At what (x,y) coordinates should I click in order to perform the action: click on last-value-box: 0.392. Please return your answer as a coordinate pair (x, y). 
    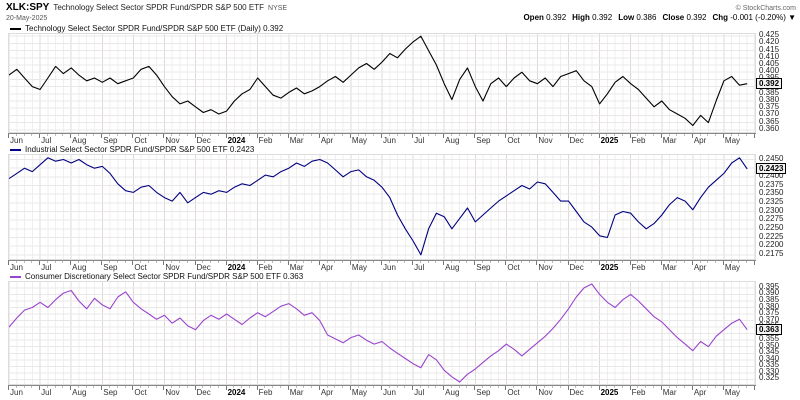
    Looking at the image, I should click on (769, 83).